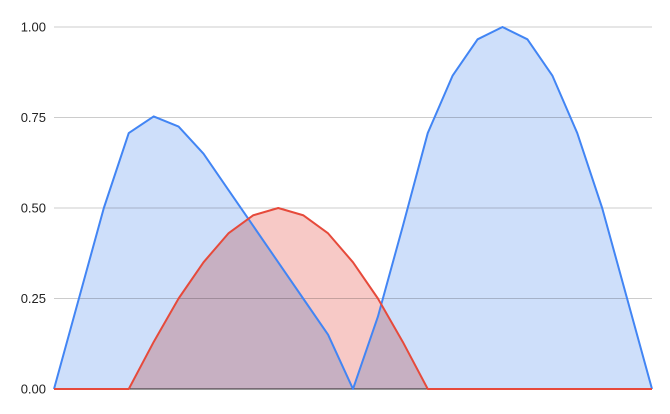 This screenshot has width=670, height=414. Describe the element at coordinates (33, 298) in the screenshot. I see `y-tick-label: 0.25` at that location.